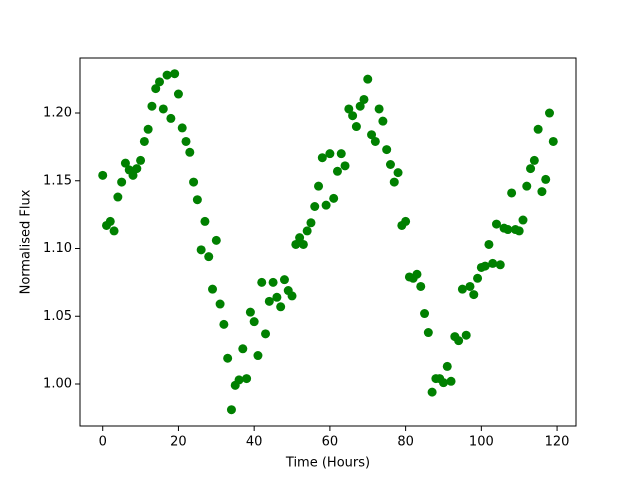  What do you see at coordinates (327, 463) in the screenshot?
I see `x-axis-label: Time (Hours)` at bounding box center [327, 463].